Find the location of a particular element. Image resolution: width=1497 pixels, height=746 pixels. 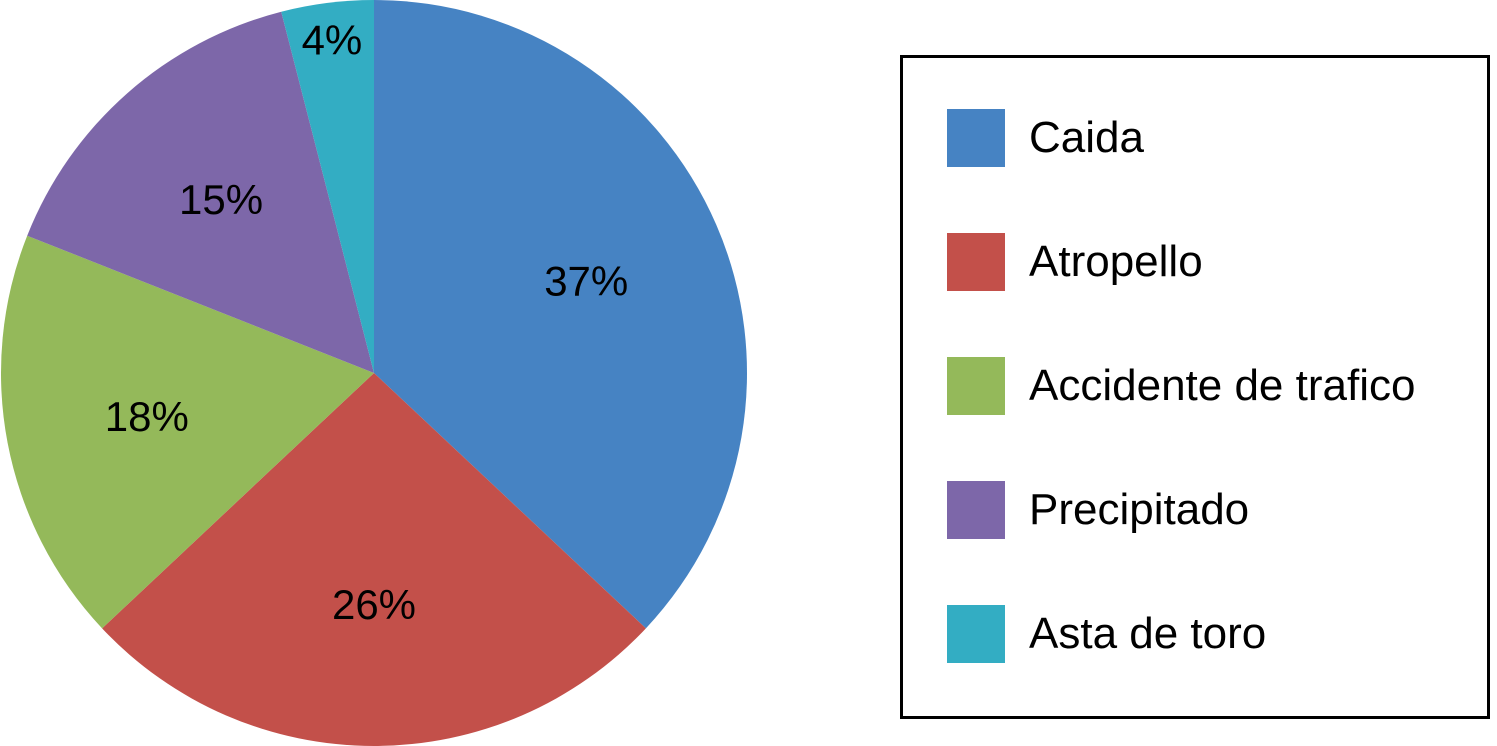

legend-label: Caida is located at coordinates (1086, 137).